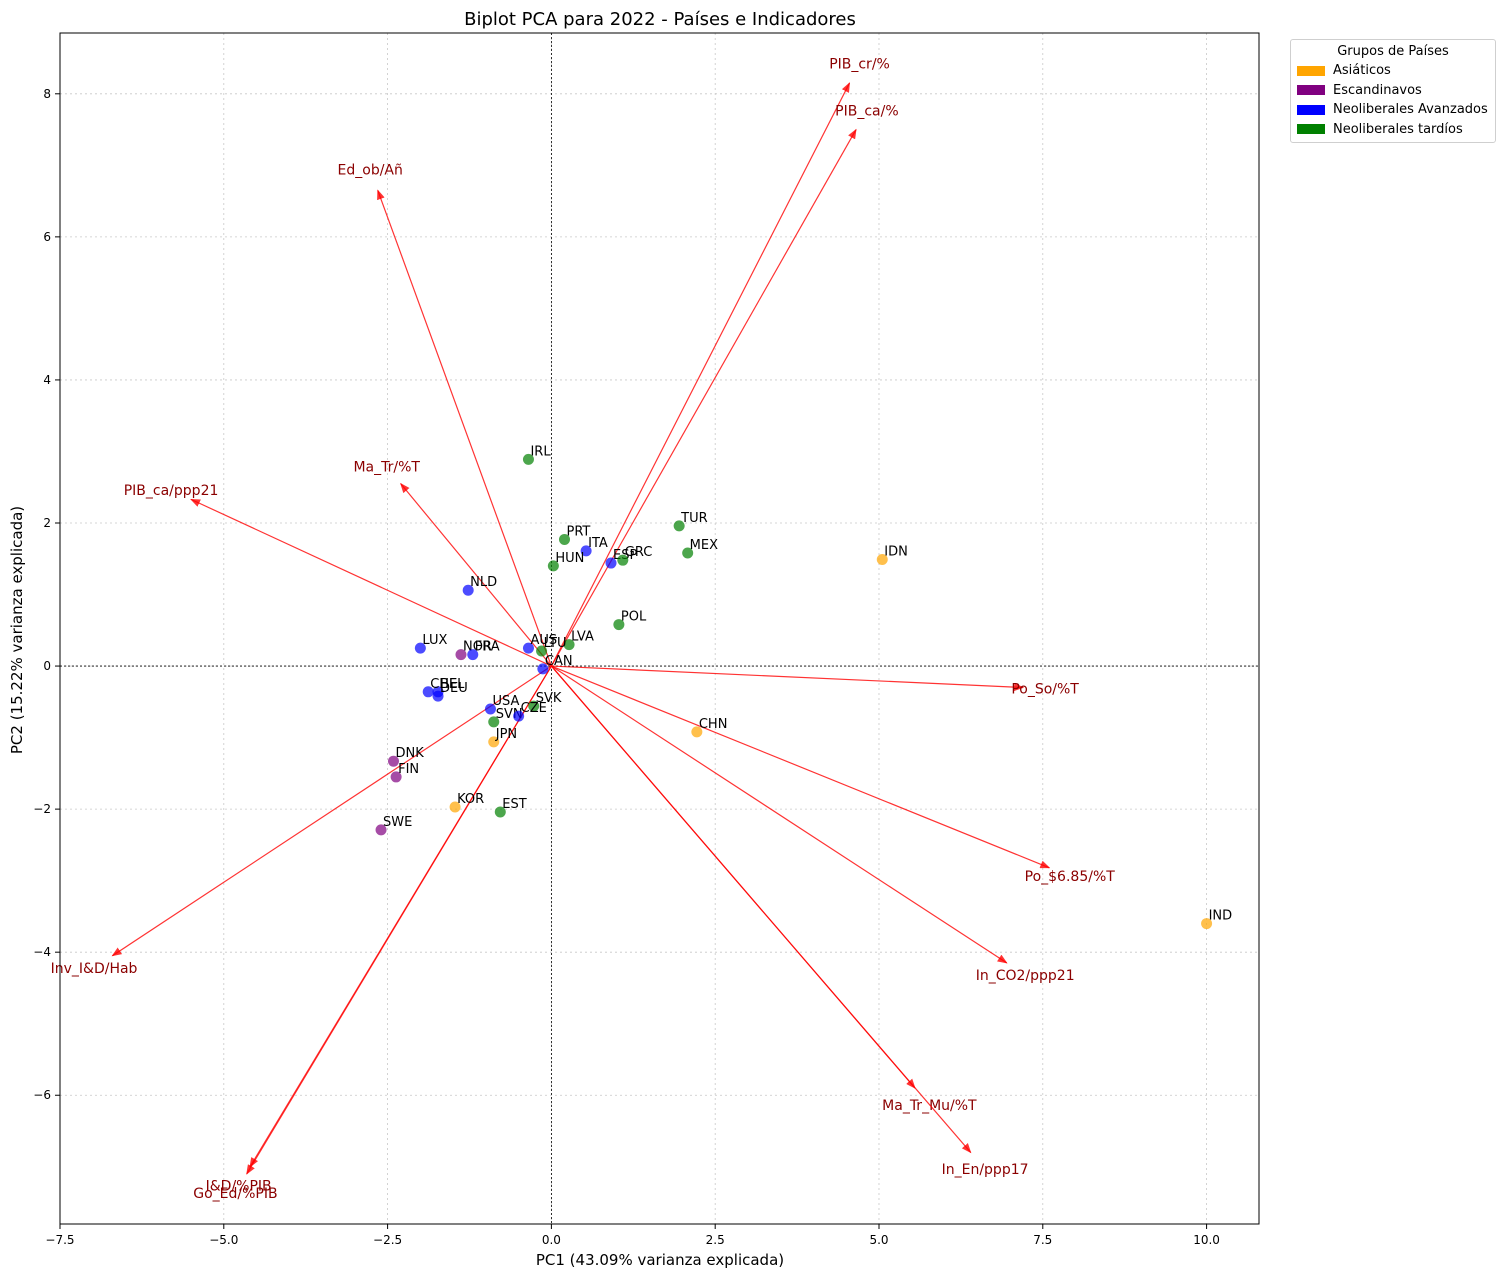 Image resolution: width=1506 pixels, height=1278 pixels. Describe the element at coordinates (397, 822) in the screenshot. I see `country-label: SWE` at that location.